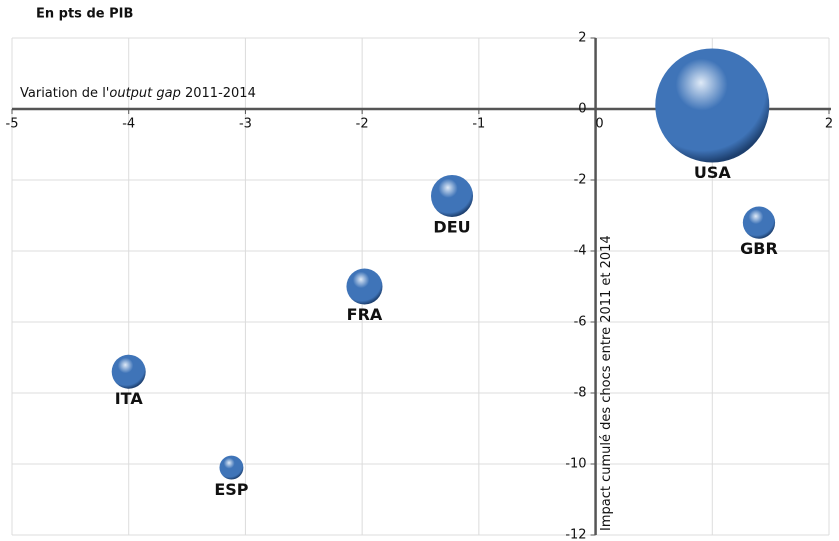 This screenshot has height=541, width=839. What do you see at coordinates (575, 534) in the screenshot?
I see `y-tick-label: -12` at bounding box center [575, 534].